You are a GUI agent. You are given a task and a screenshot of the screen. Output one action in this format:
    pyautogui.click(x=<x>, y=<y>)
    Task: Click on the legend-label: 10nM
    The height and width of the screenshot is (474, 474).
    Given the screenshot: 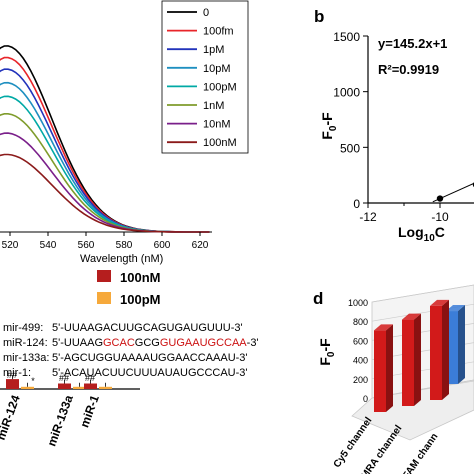 What is the action you would take?
    pyautogui.click(x=217, y=125)
    